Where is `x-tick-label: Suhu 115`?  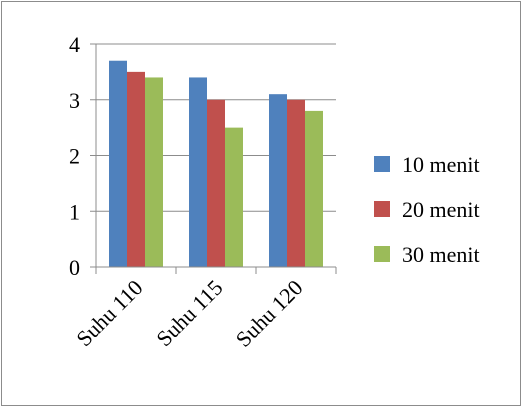
x-tick-label: Suhu 115 is located at coordinates (189, 313).